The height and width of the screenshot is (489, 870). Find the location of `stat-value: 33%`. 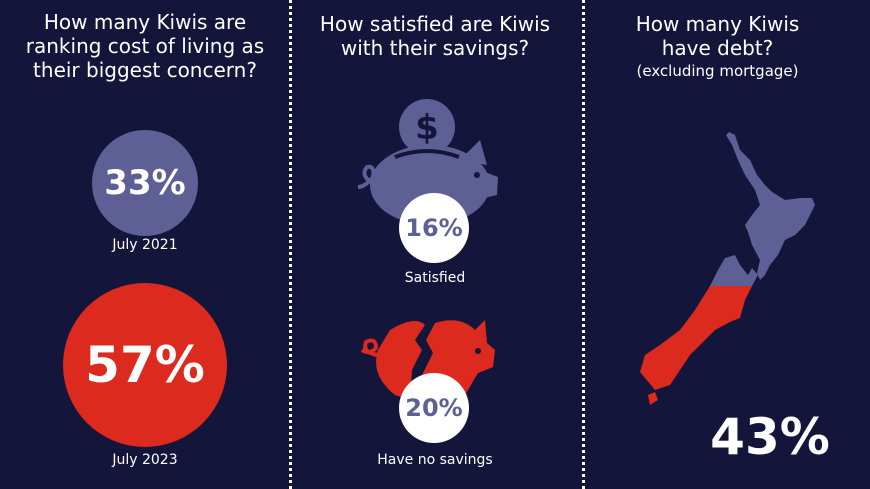

stat-value: 33% is located at coordinates (145, 183).